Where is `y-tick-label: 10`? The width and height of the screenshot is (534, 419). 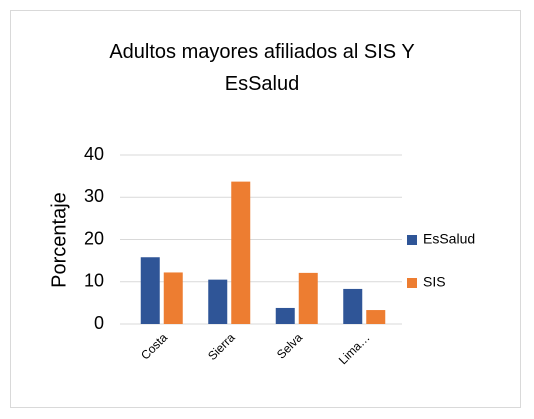
y-tick-label: 10 is located at coordinates (94, 281).